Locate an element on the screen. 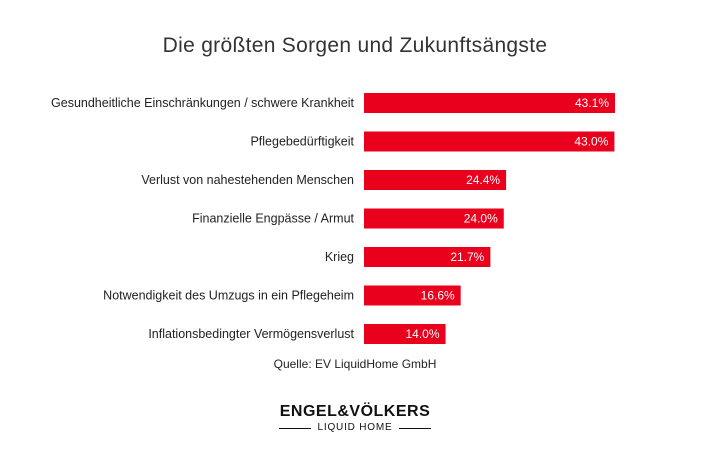 This screenshot has width=710, height=473. bar-value-label: 21.7% is located at coordinates (467, 257).